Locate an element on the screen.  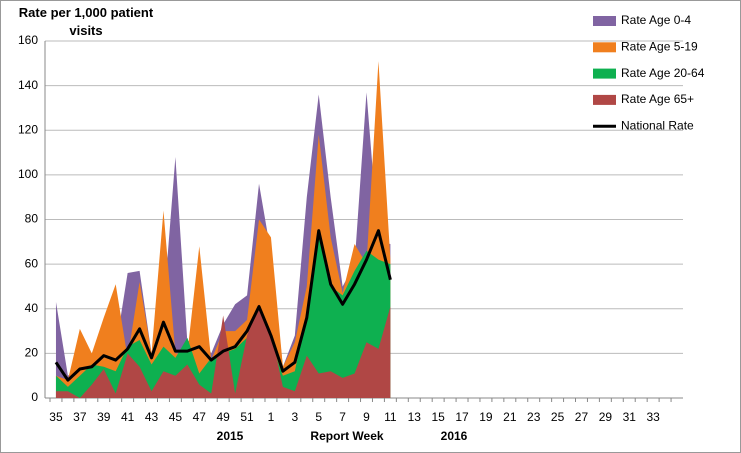
x-tick-label: 49 is located at coordinates (223, 417).